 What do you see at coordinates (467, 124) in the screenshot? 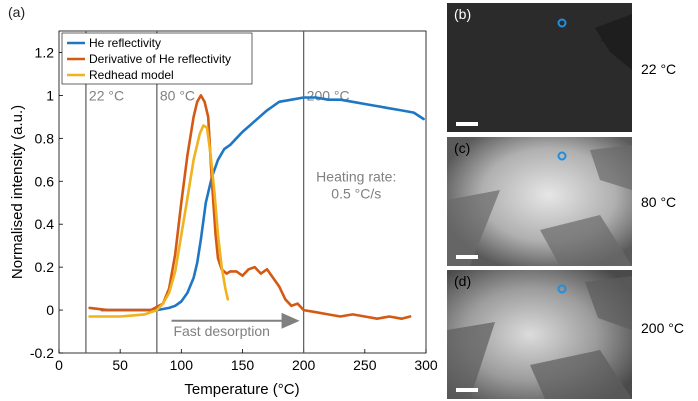
I see `scale-bar-b` at bounding box center [467, 124].